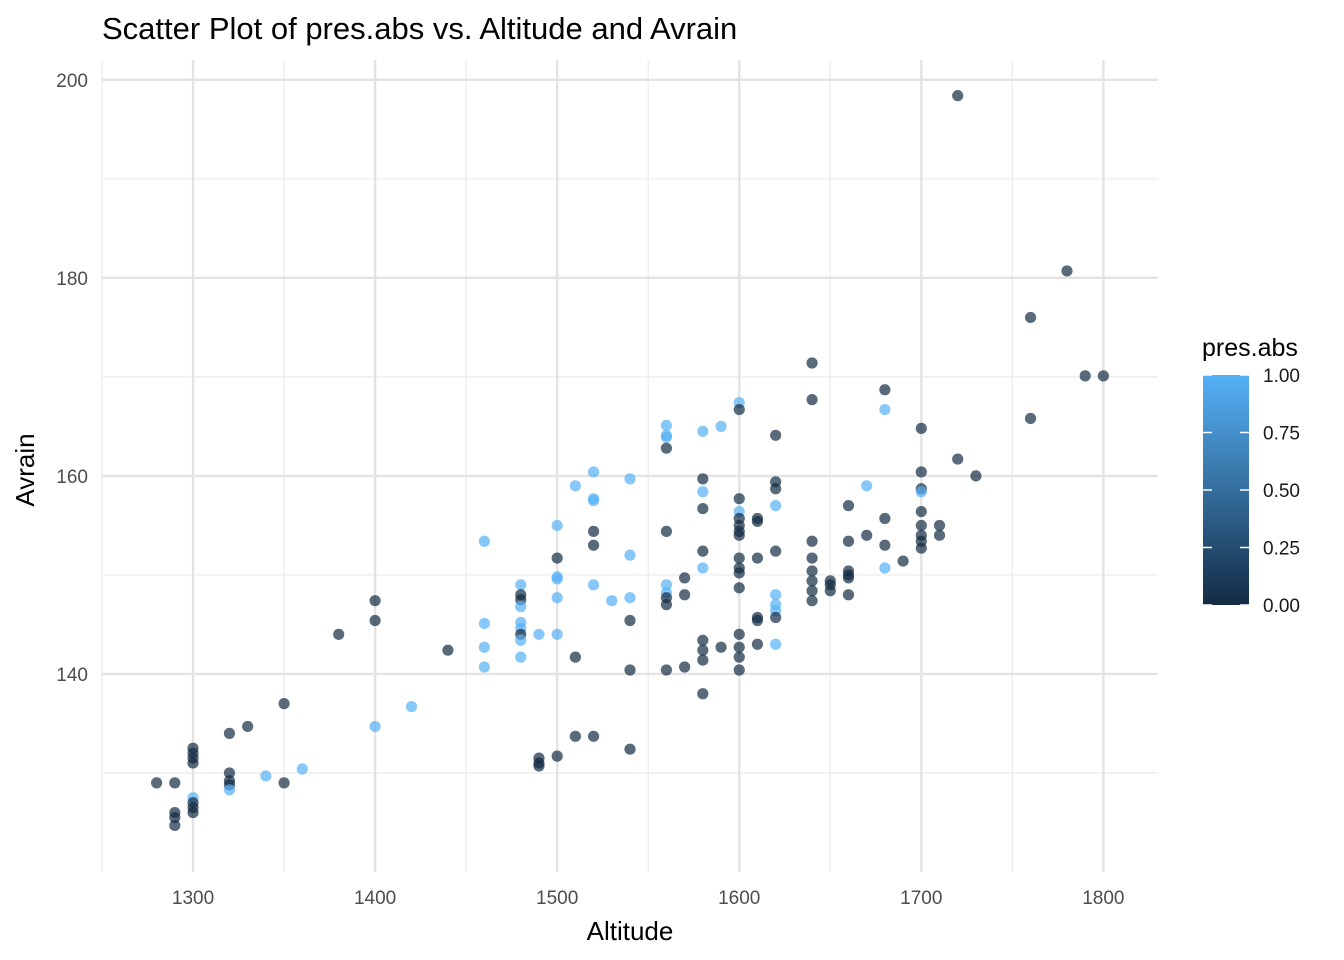 The image size is (1344, 960). Describe the element at coordinates (1281, 606) in the screenshot. I see `legend-tick-label: 0.00` at that location.